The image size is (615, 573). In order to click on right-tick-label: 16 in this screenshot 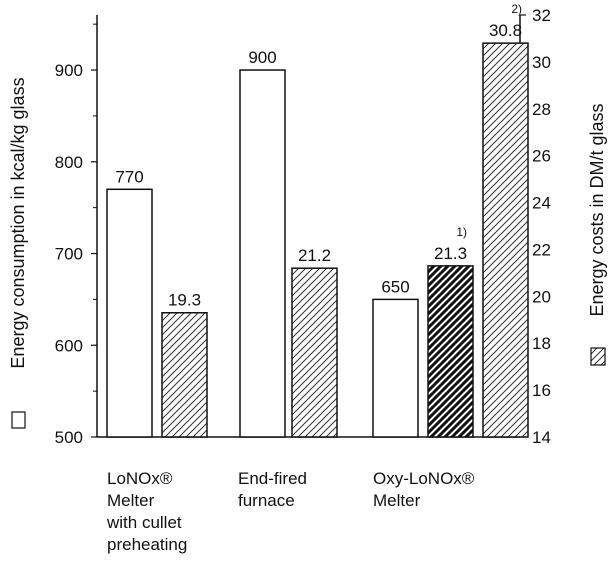, I will do `click(541, 390)`.